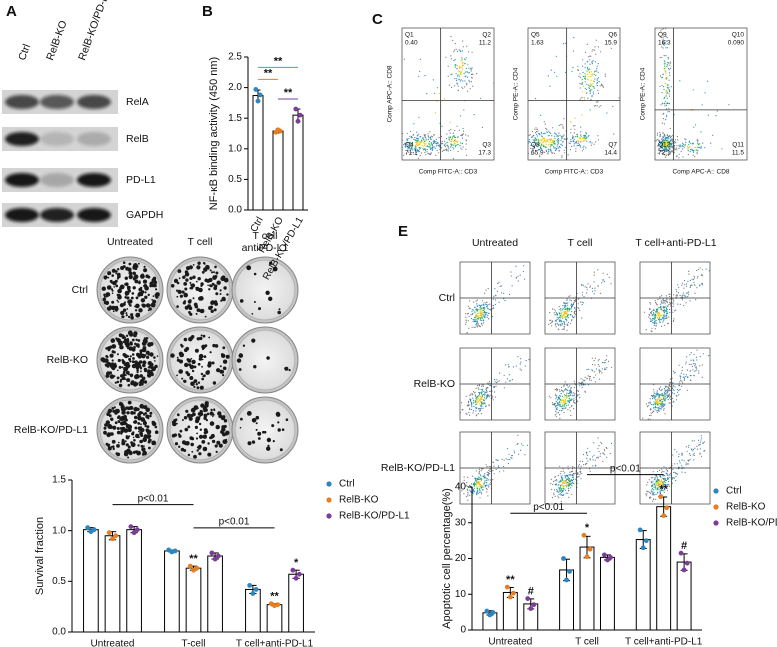 The height and width of the screenshot is (647, 777). Describe the element at coordinates (59, 530) in the screenshot. I see `y-tick-label: 1.0` at that location.